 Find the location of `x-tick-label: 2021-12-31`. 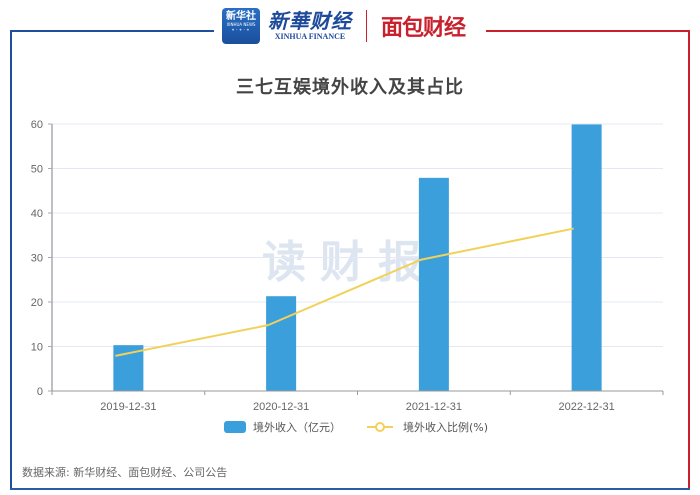

x-tick-label: 2021-12-31 is located at coordinates (434, 407).